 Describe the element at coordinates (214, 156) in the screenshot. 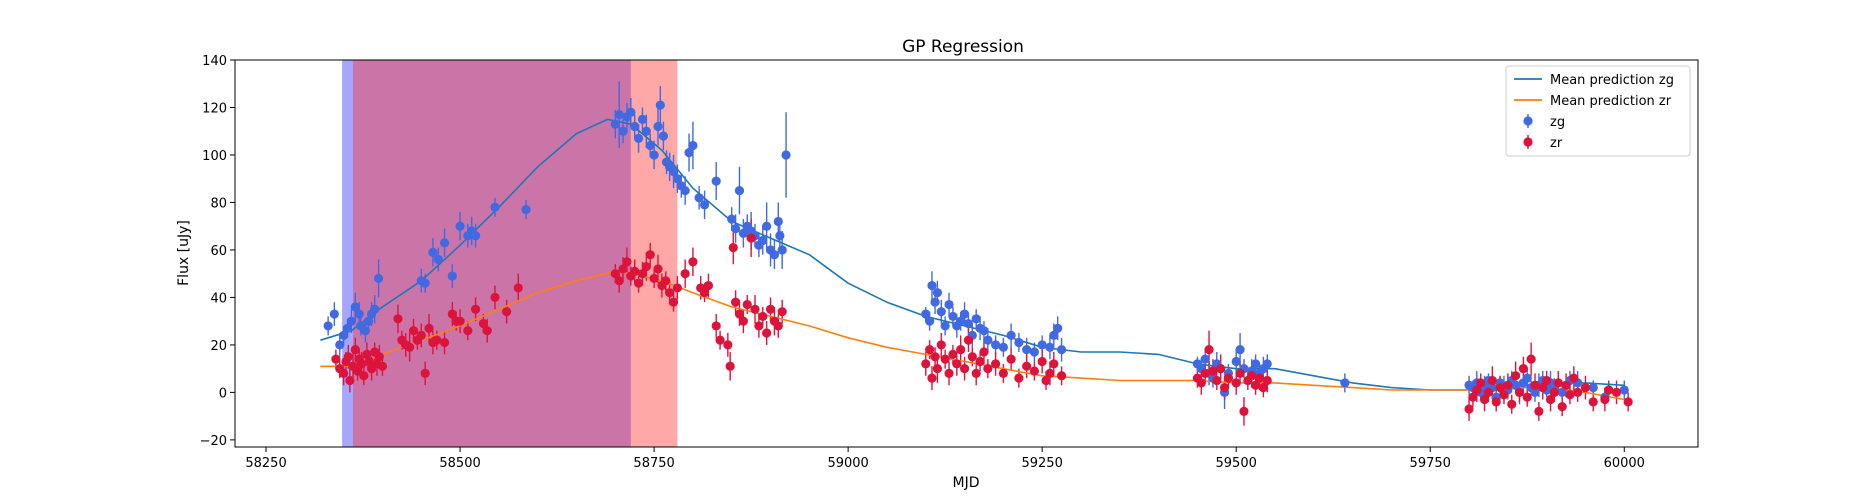

I see `y-tick-label: 100` at that location.